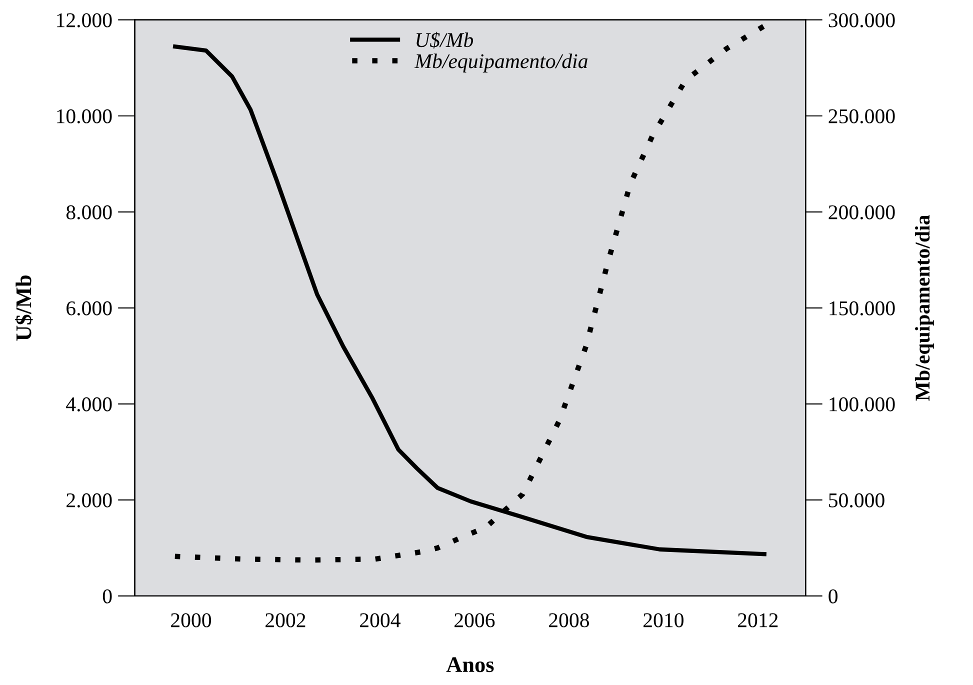 The width and height of the screenshot is (973, 685). What do you see at coordinates (862, 308) in the screenshot?
I see `y2-tick-label: 150.000` at bounding box center [862, 308].